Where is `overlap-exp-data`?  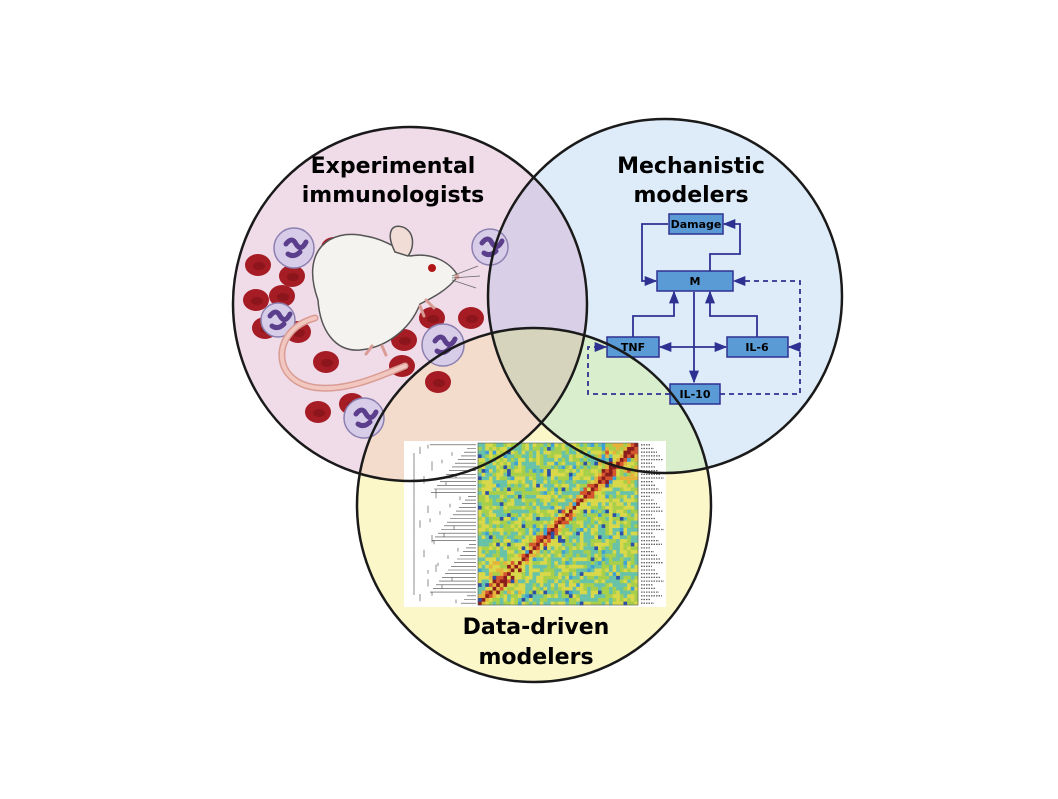 overlap-exp-data is located at coordinates (472, 404).